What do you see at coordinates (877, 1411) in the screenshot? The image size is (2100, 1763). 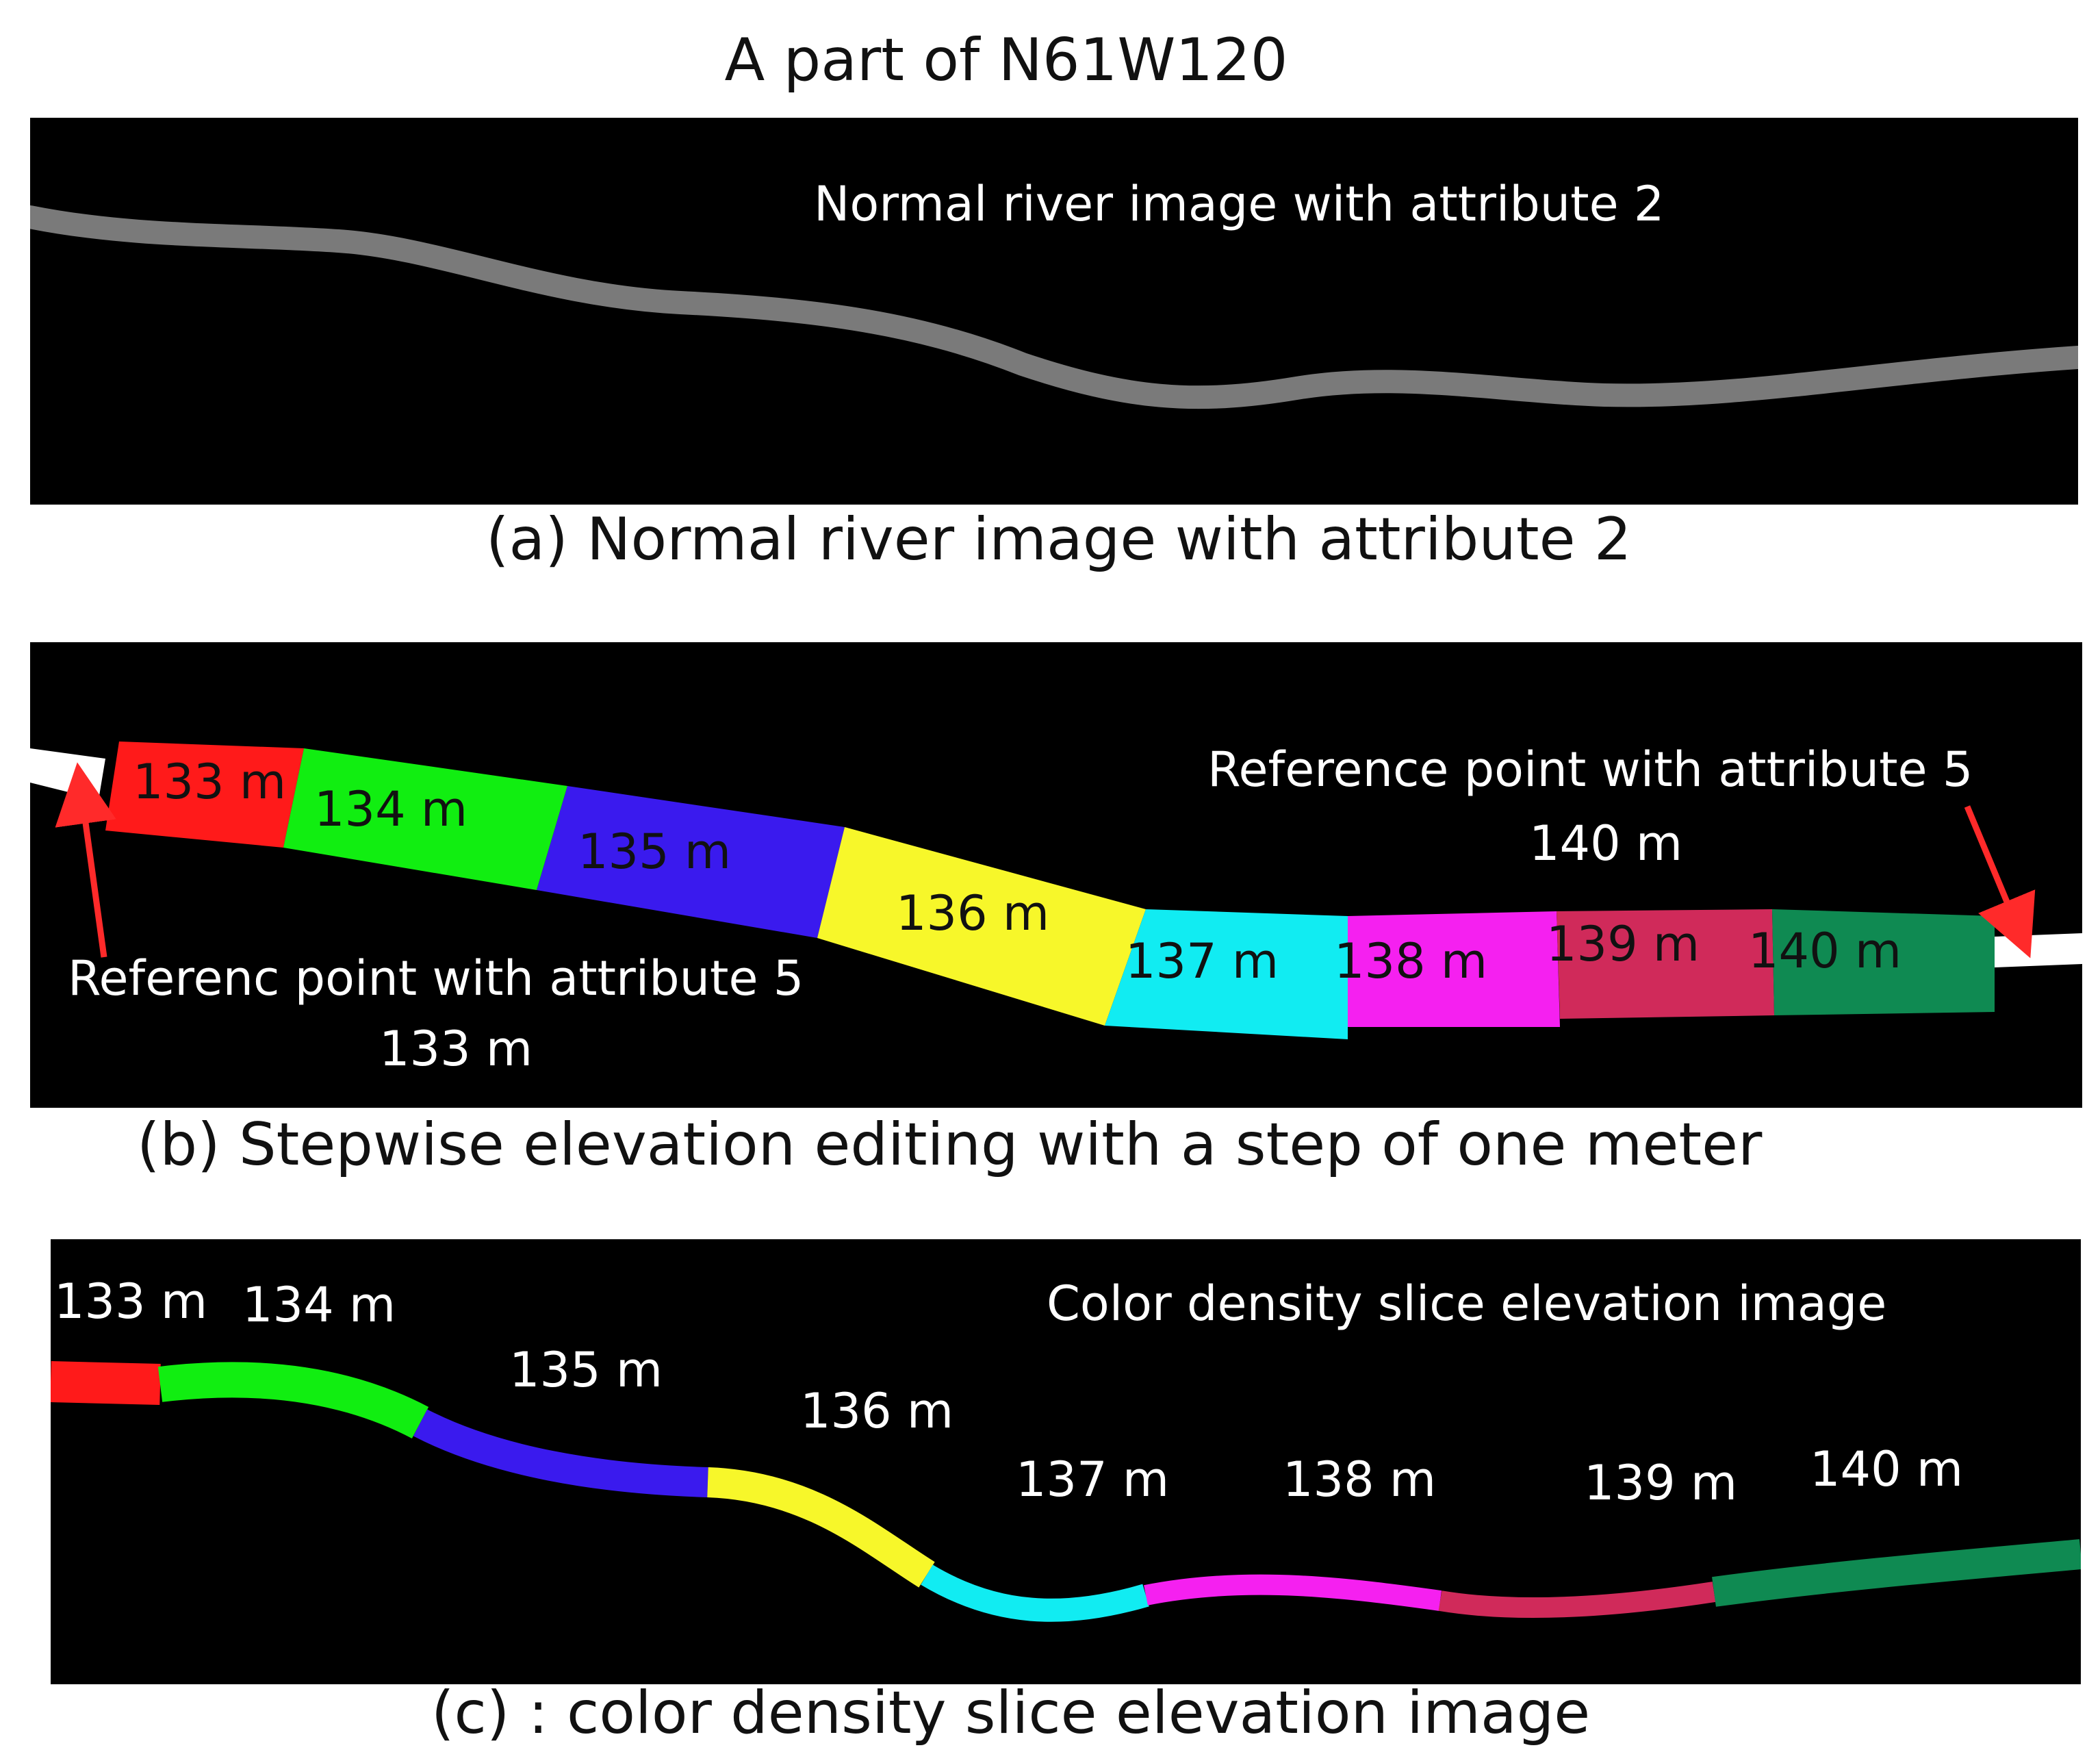 I see `slice-label-136: 136 m` at bounding box center [877, 1411].